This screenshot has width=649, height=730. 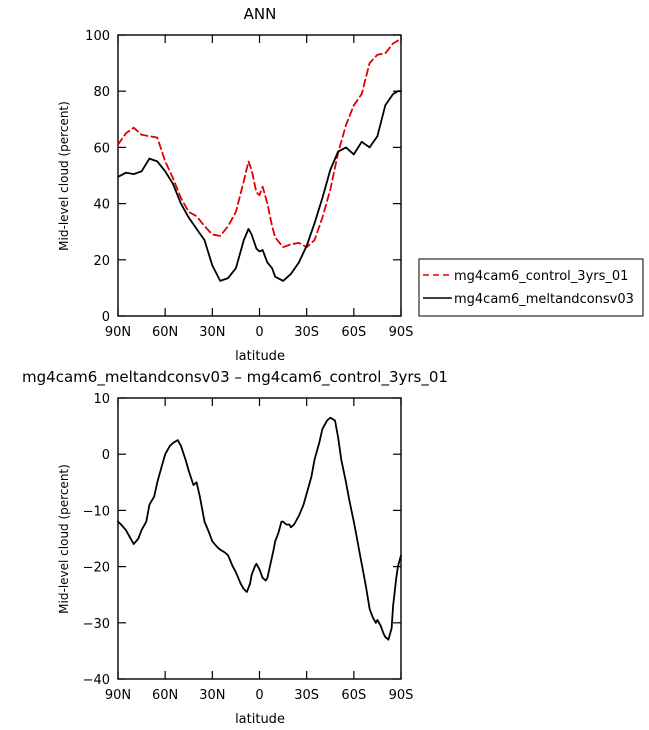 I want to click on top-y-axis-label: Mid-level cloud (percent), so click(x=64, y=176).